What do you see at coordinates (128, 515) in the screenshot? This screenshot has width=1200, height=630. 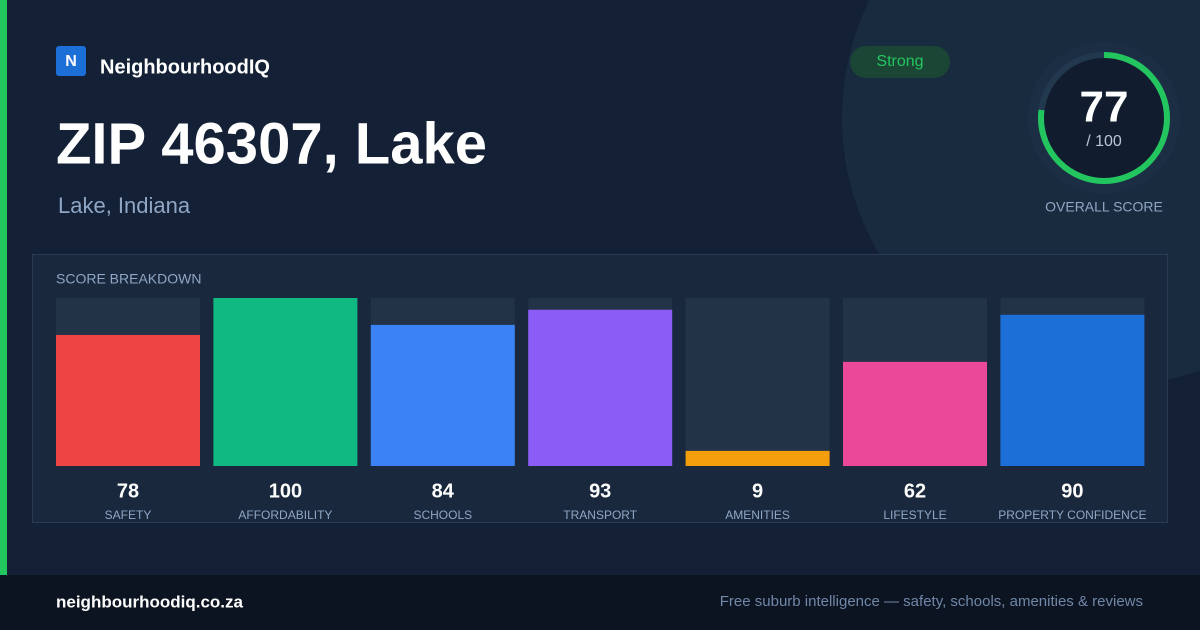 I see `bar-label: SAFETY` at bounding box center [128, 515].